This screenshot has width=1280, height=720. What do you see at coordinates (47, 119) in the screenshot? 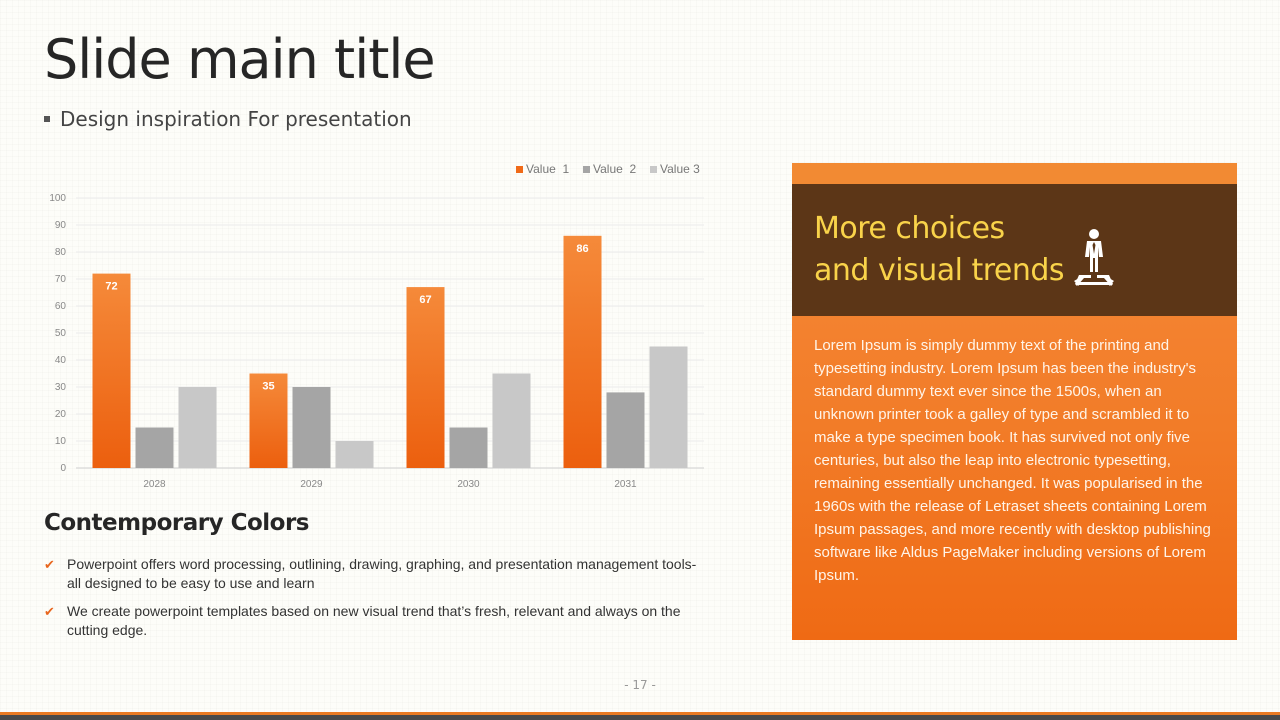
I see `square-bullet-icon` at bounding box center [47, 119].